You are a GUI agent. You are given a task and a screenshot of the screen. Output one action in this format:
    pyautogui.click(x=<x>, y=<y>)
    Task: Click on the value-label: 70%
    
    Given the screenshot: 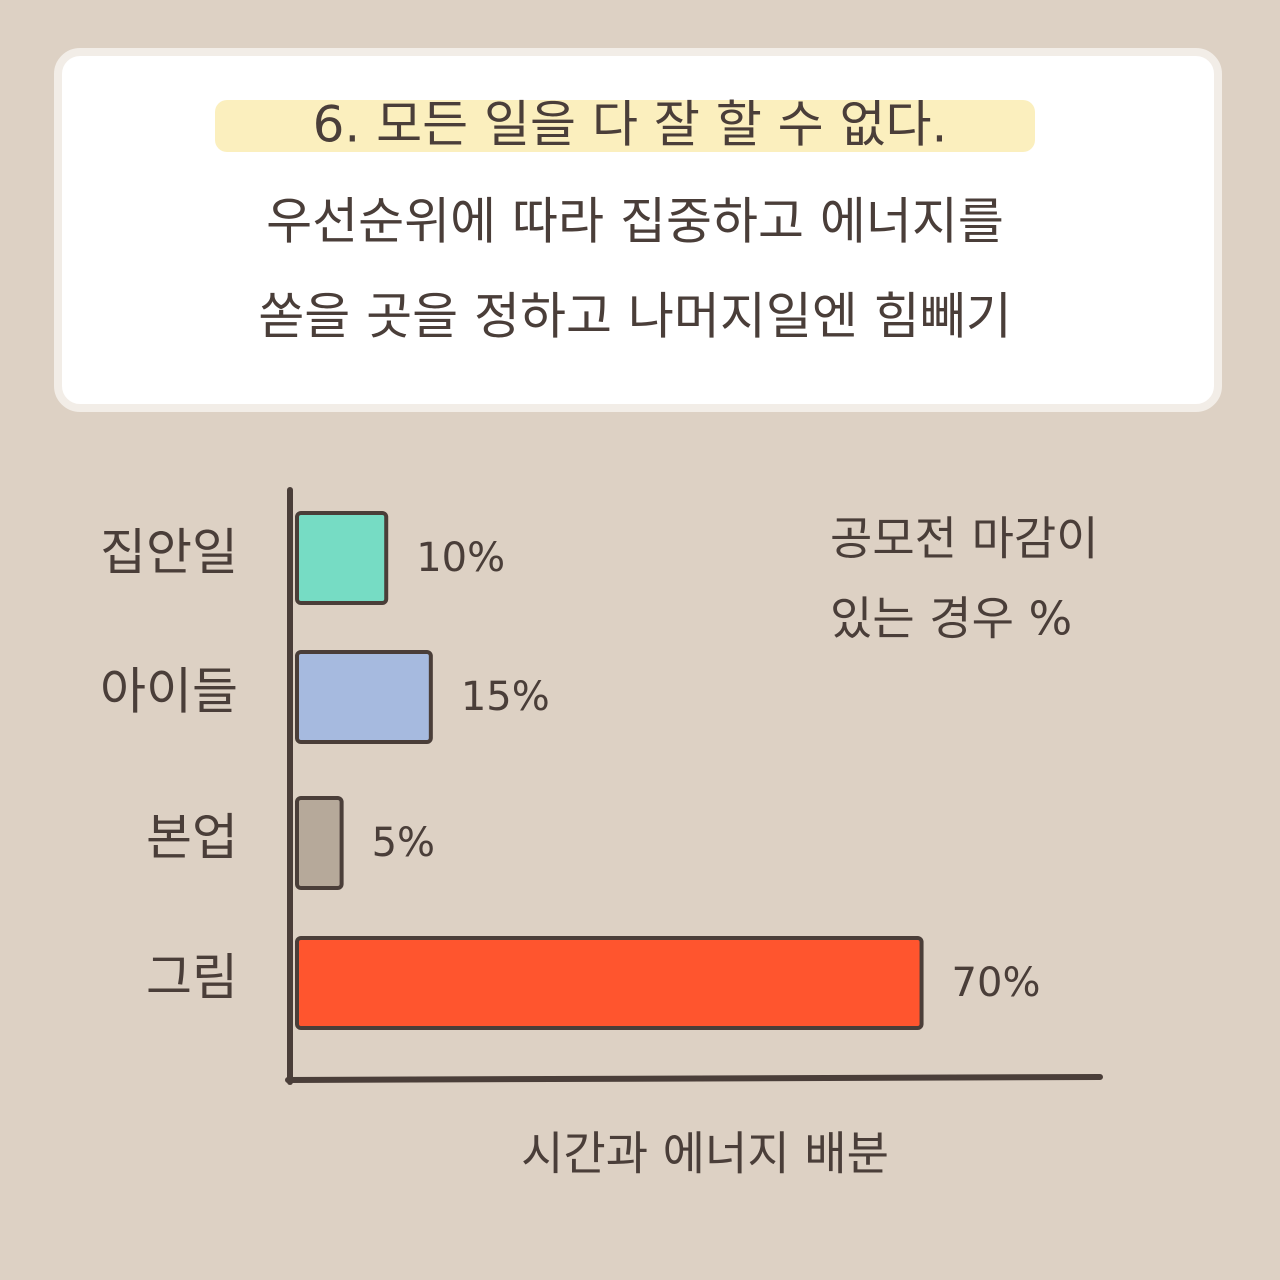 What is the action you would take?
    pyautogui.click(x=996, y=983)
    